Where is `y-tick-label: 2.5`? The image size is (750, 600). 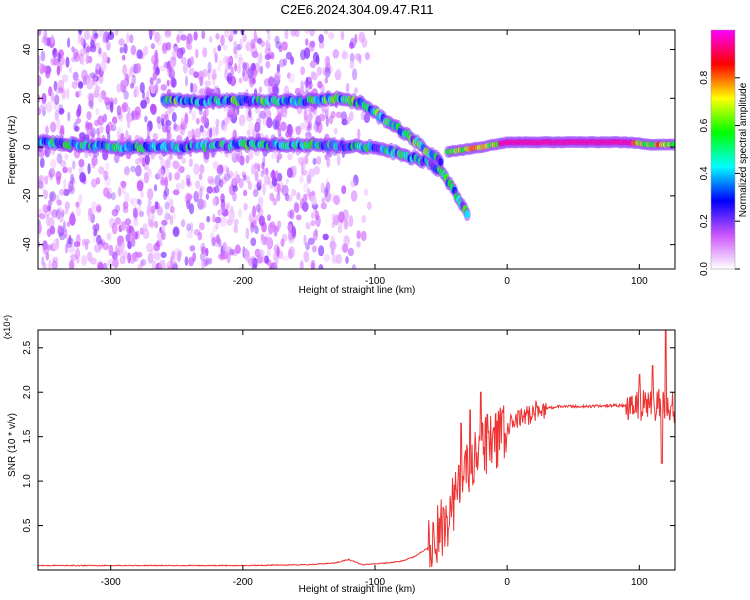 y-tick-label: 2.5 is located at coordinates (27, 347).